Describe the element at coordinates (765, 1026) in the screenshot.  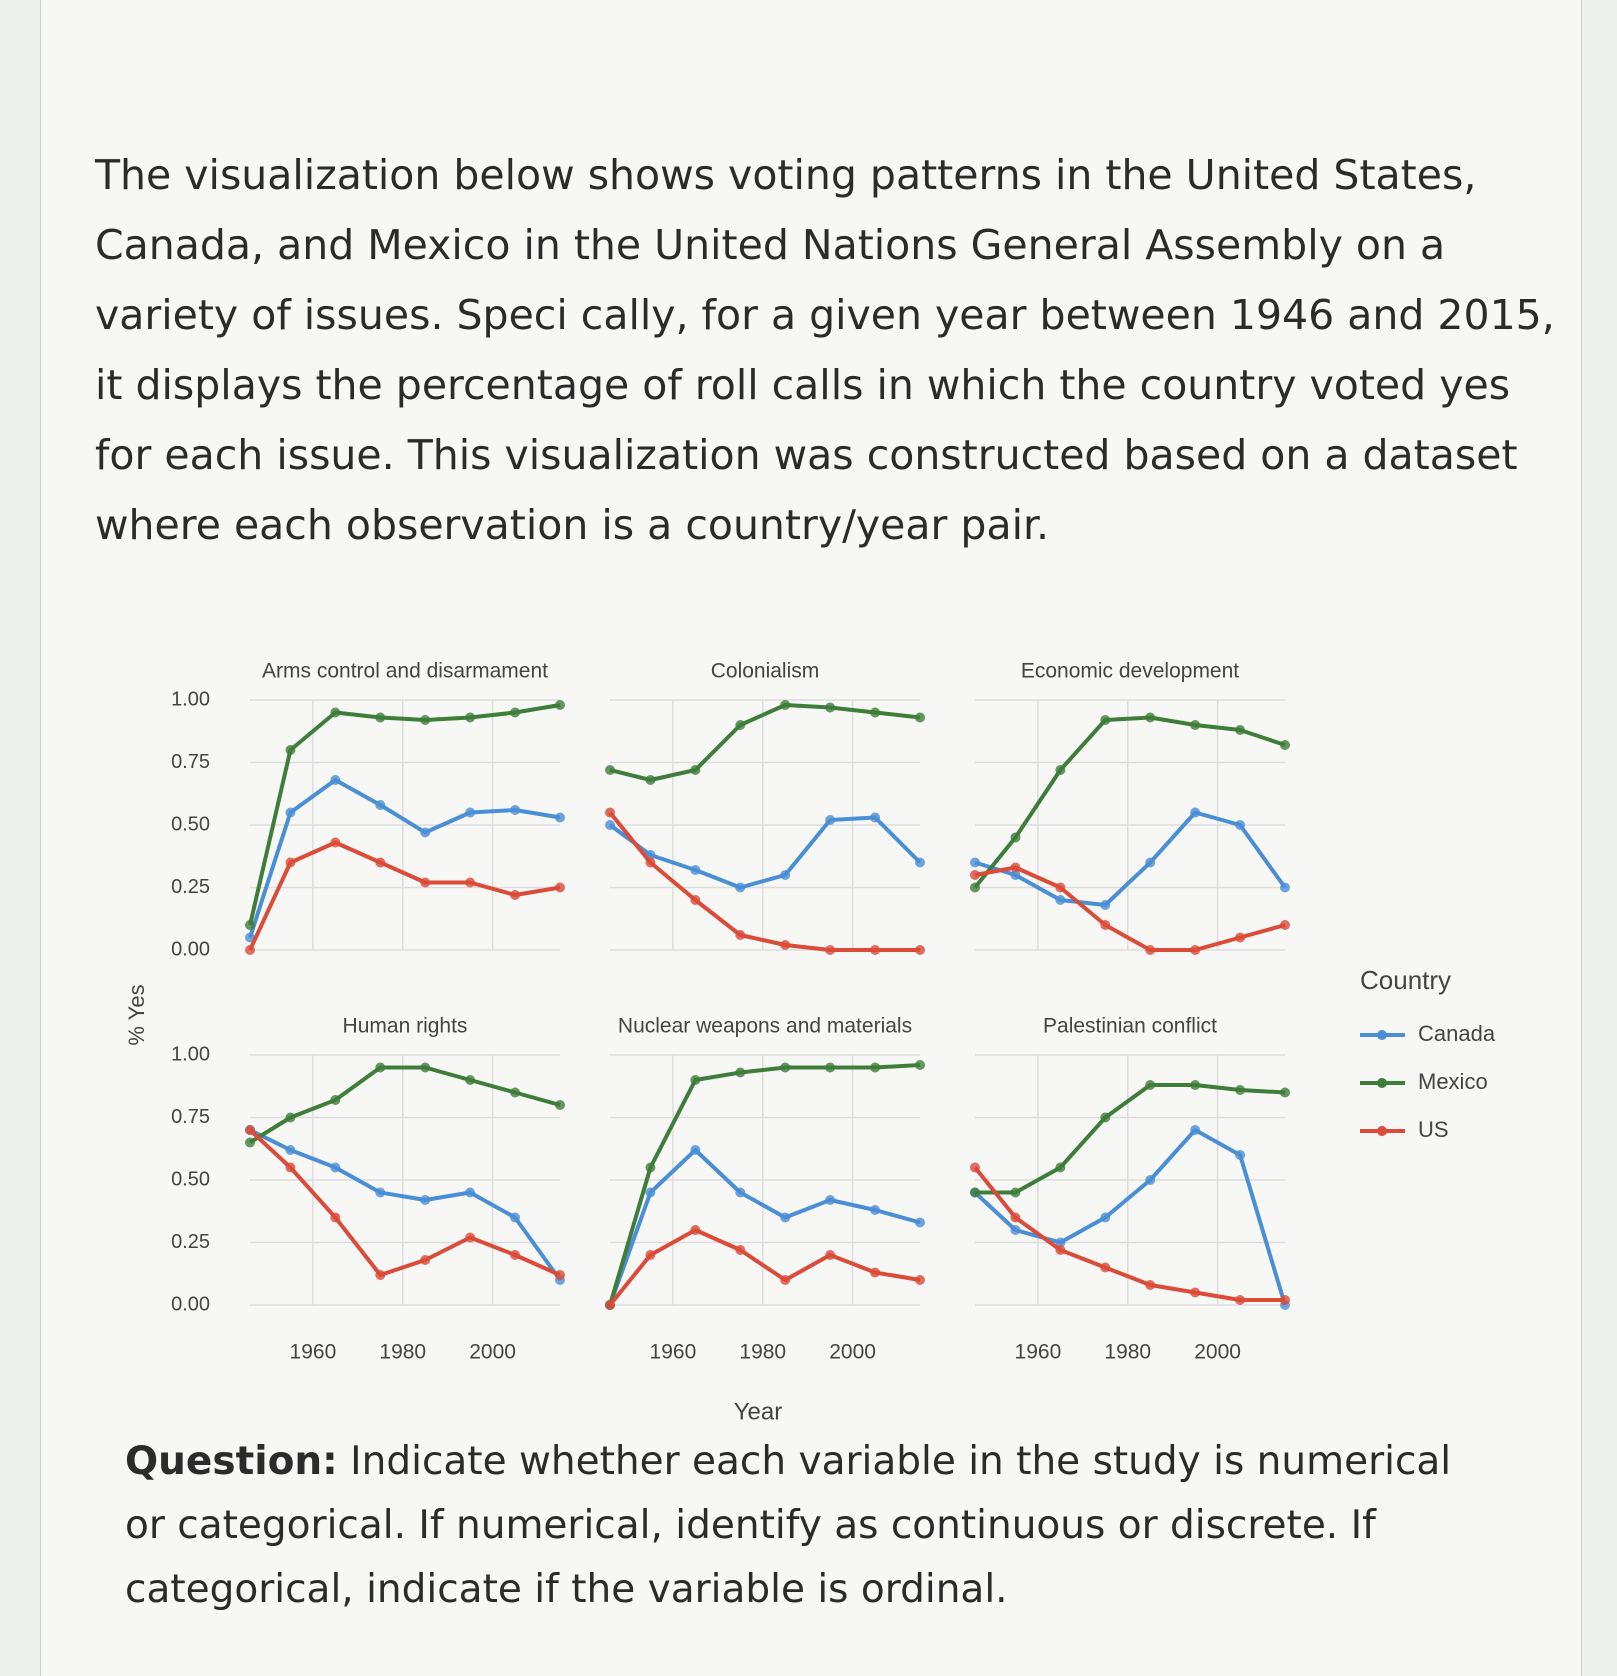
I see `panel-title: Nuclear weapons and materials` at that location.